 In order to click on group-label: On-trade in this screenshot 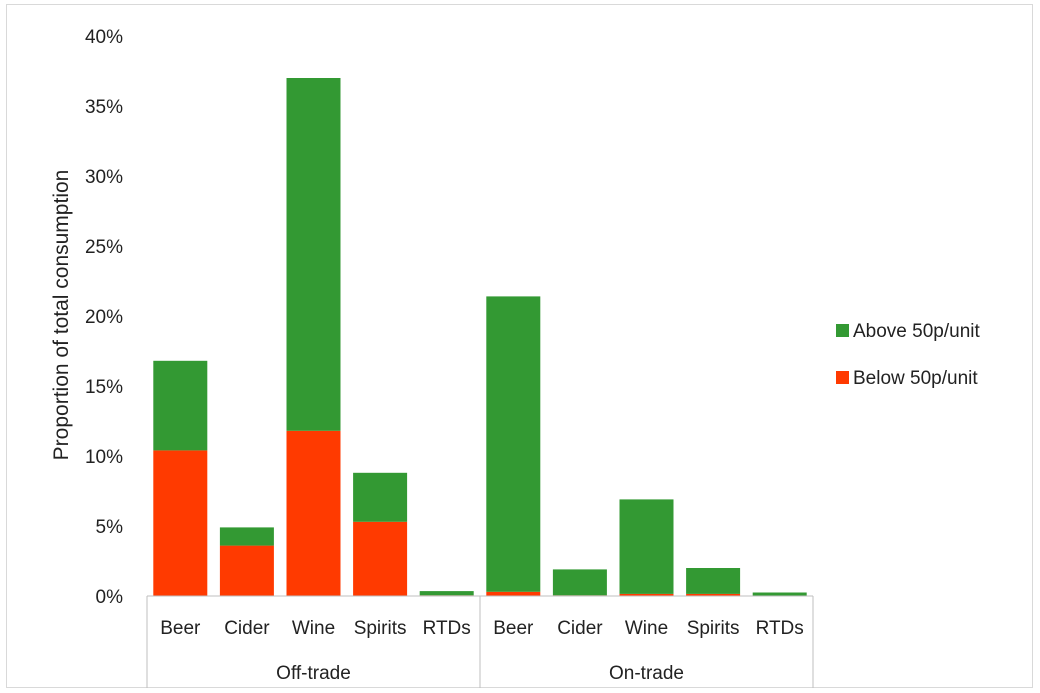, I will do `click(646, 673)`.